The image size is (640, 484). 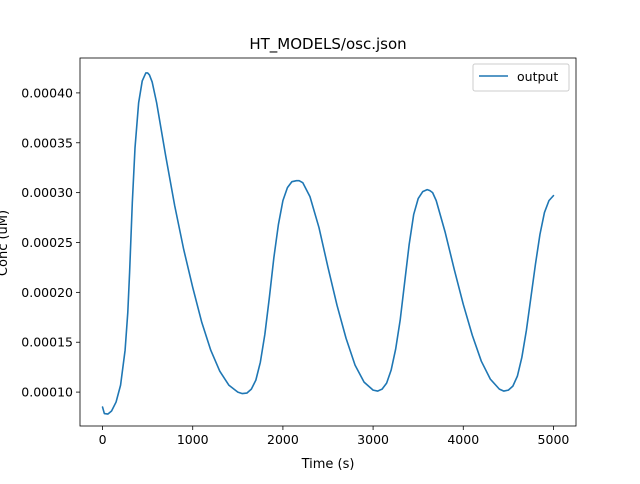 What do you see at coordinates (283, 439) in the screenshot?
I see `x-tick-label: 2000` at bounding box center [283, 439].